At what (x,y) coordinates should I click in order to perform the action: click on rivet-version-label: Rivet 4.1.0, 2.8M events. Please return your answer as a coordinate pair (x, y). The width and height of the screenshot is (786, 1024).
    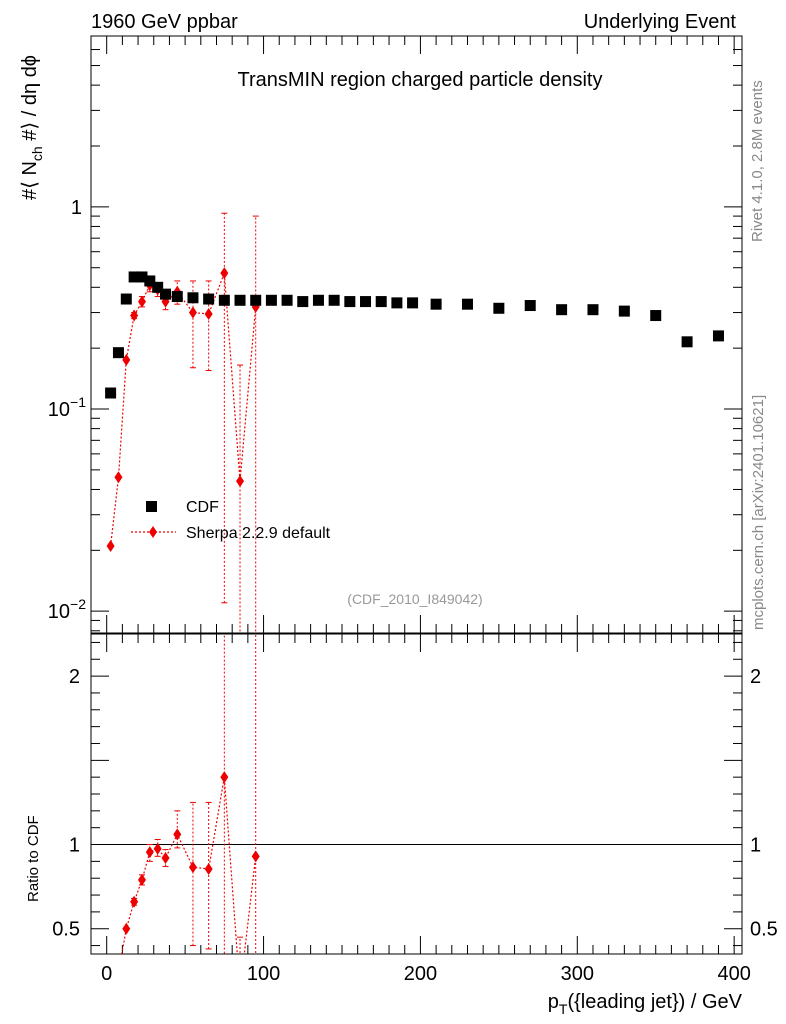
    Looking at the image, I should click on (757, 161).